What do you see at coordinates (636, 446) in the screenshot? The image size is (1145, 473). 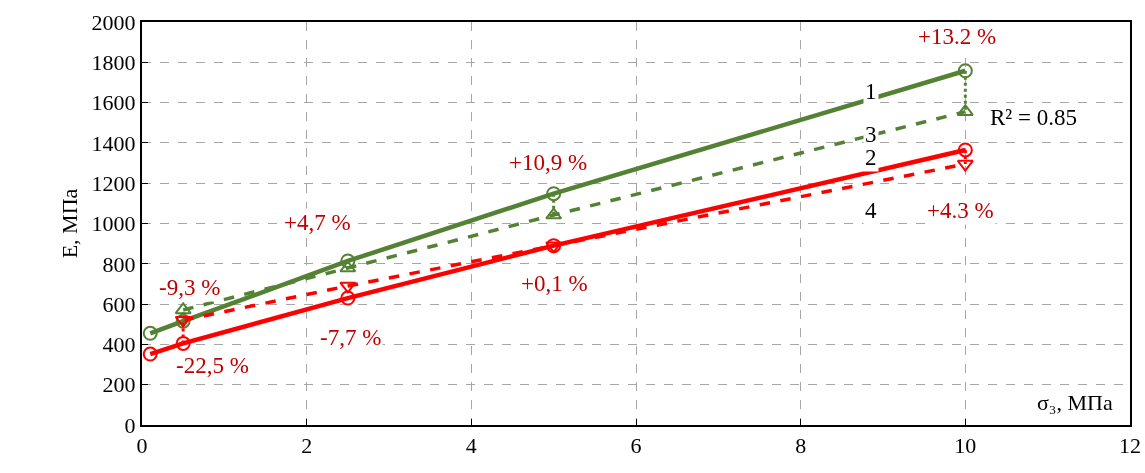 I see `x-tick-label: 6` at bounding box center [636, 446].